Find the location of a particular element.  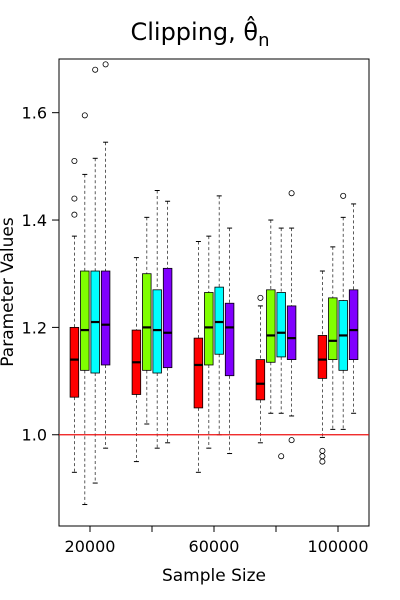

x-axis-label: Sample Size is located at coordinates (214, 576).